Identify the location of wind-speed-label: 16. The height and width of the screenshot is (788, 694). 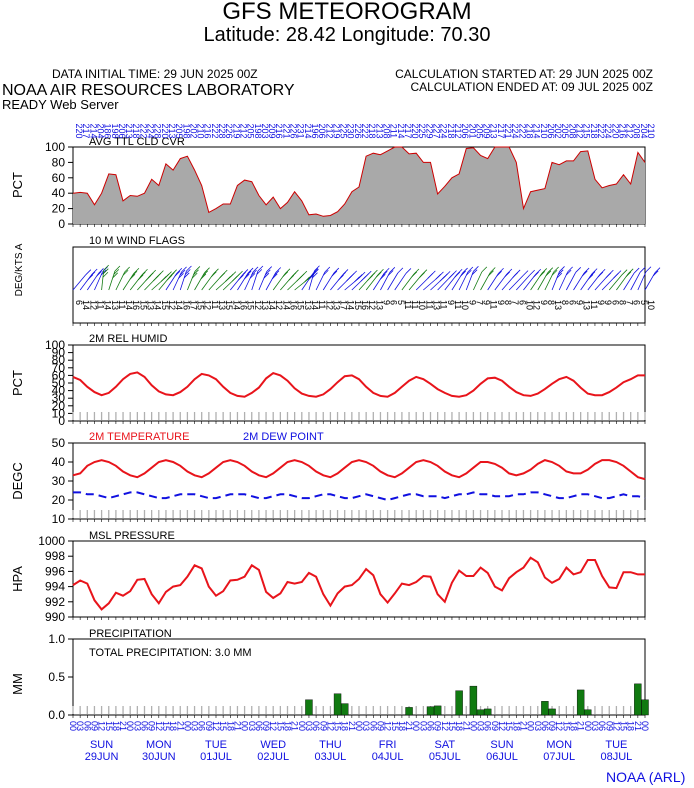
(243, 305).